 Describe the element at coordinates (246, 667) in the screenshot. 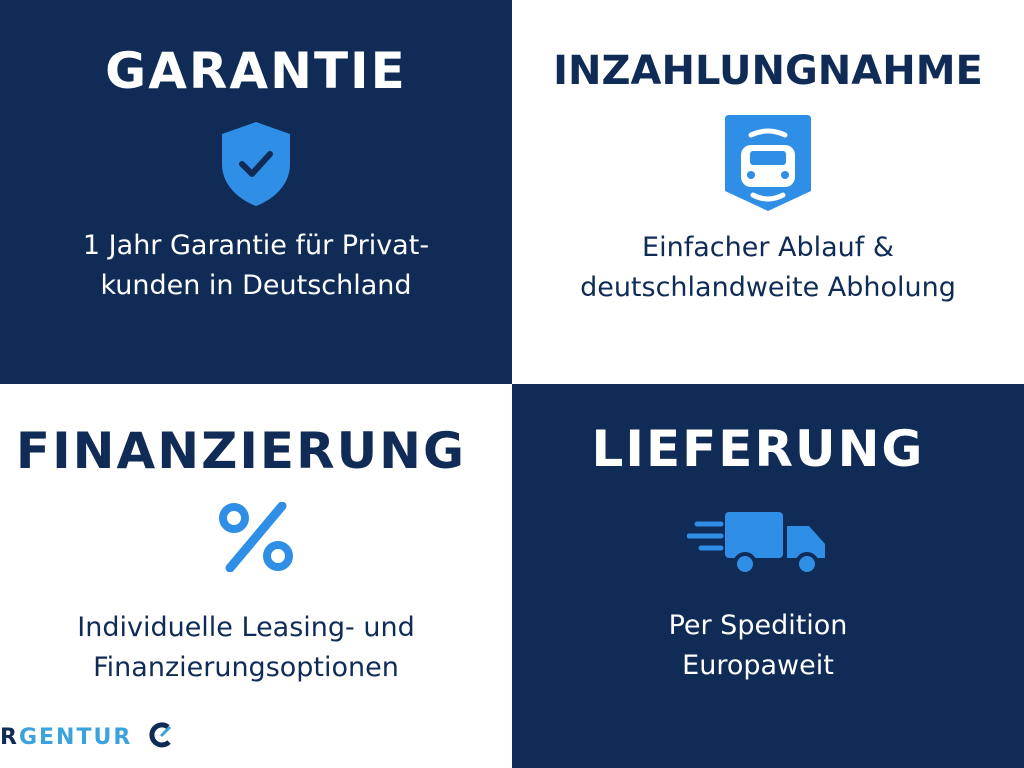

I see `tile-desc-line: Finanzierungsoptionen` at that location.